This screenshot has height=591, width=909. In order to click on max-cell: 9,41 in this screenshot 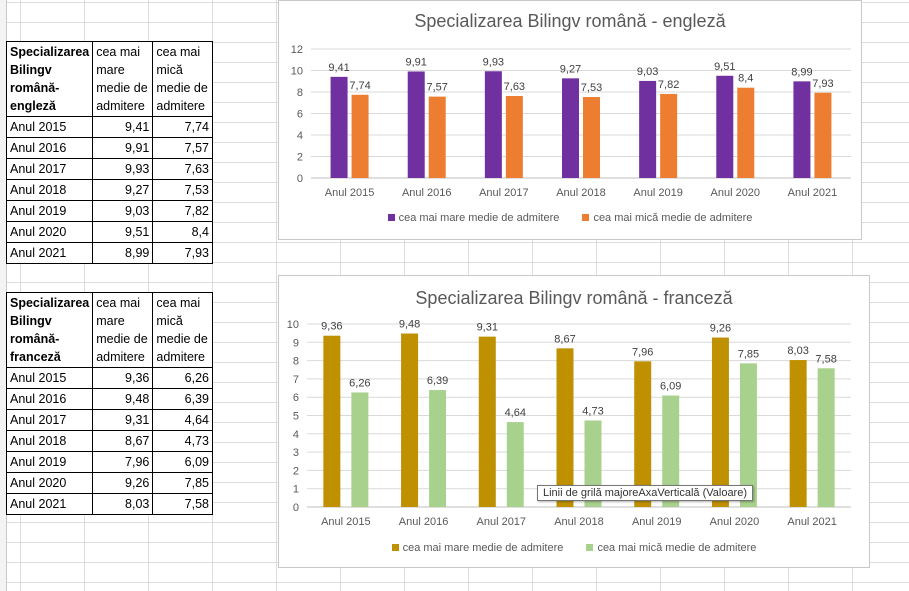, I will do `click(123, 127)`.